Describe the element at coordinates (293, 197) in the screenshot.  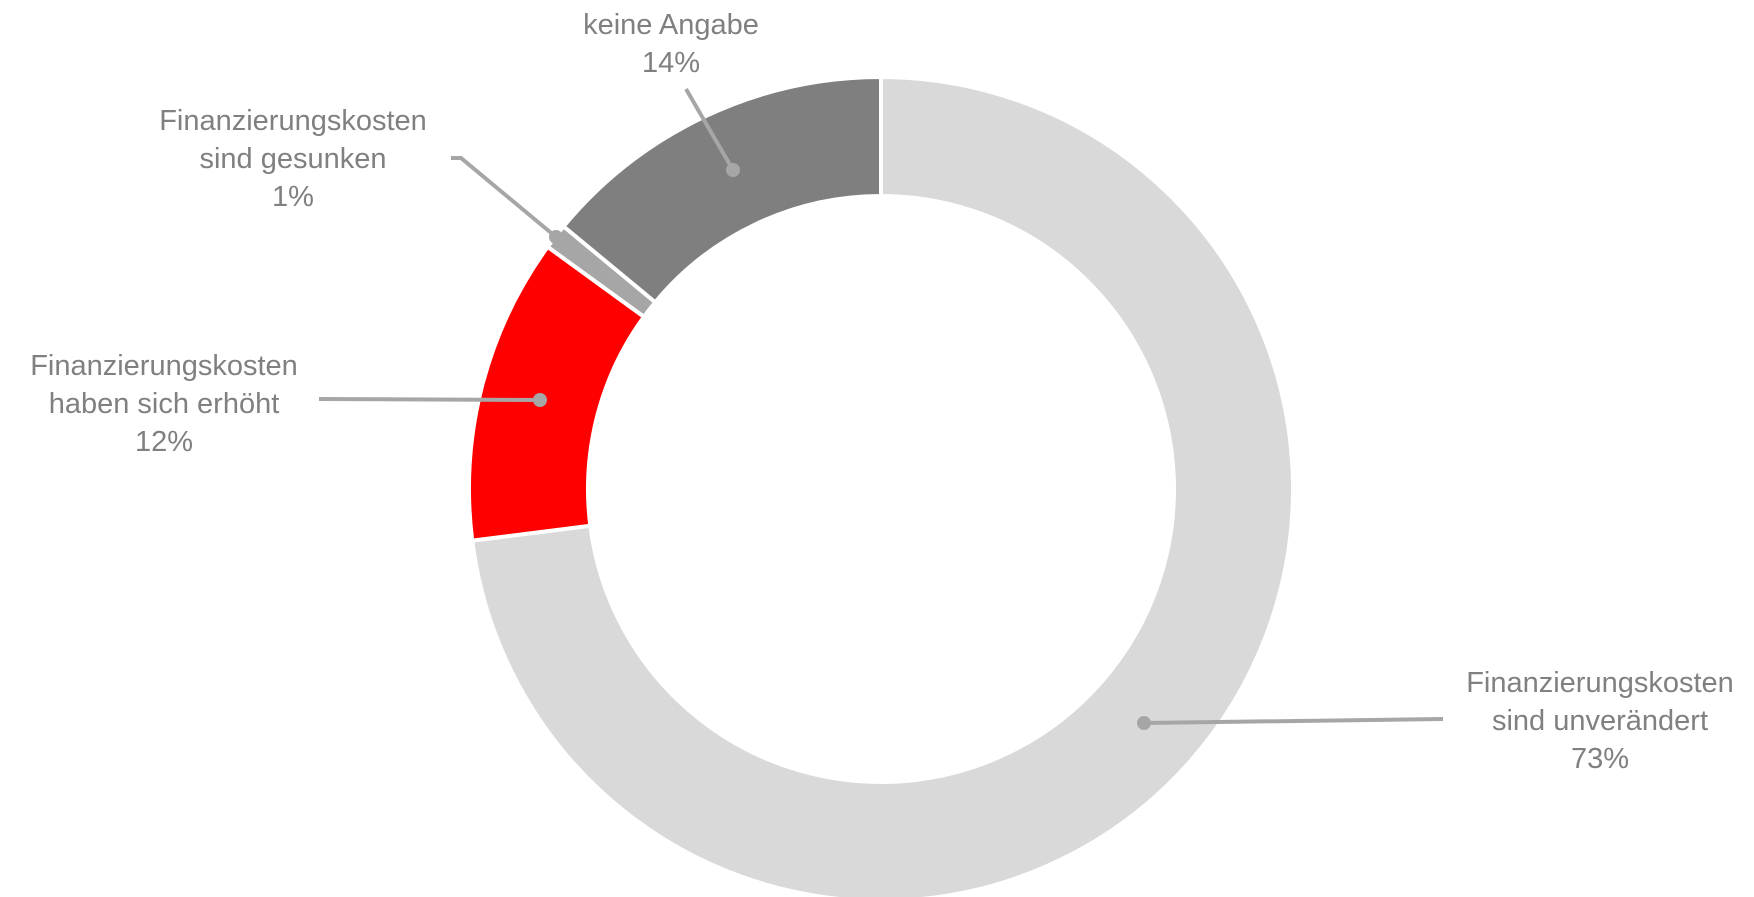
I see `value-label: 1%` at that location.